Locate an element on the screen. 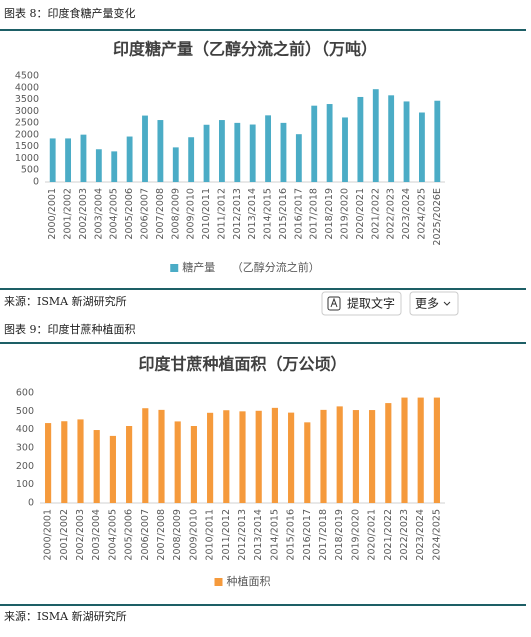  legend-swatch is located at coordinates (174, 268).